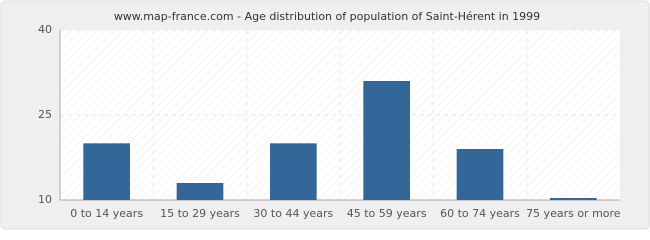 Image resolution: width=650 pixels, height=240 pixels. I want to click on y-tick-label: 25, so click(45, 114).